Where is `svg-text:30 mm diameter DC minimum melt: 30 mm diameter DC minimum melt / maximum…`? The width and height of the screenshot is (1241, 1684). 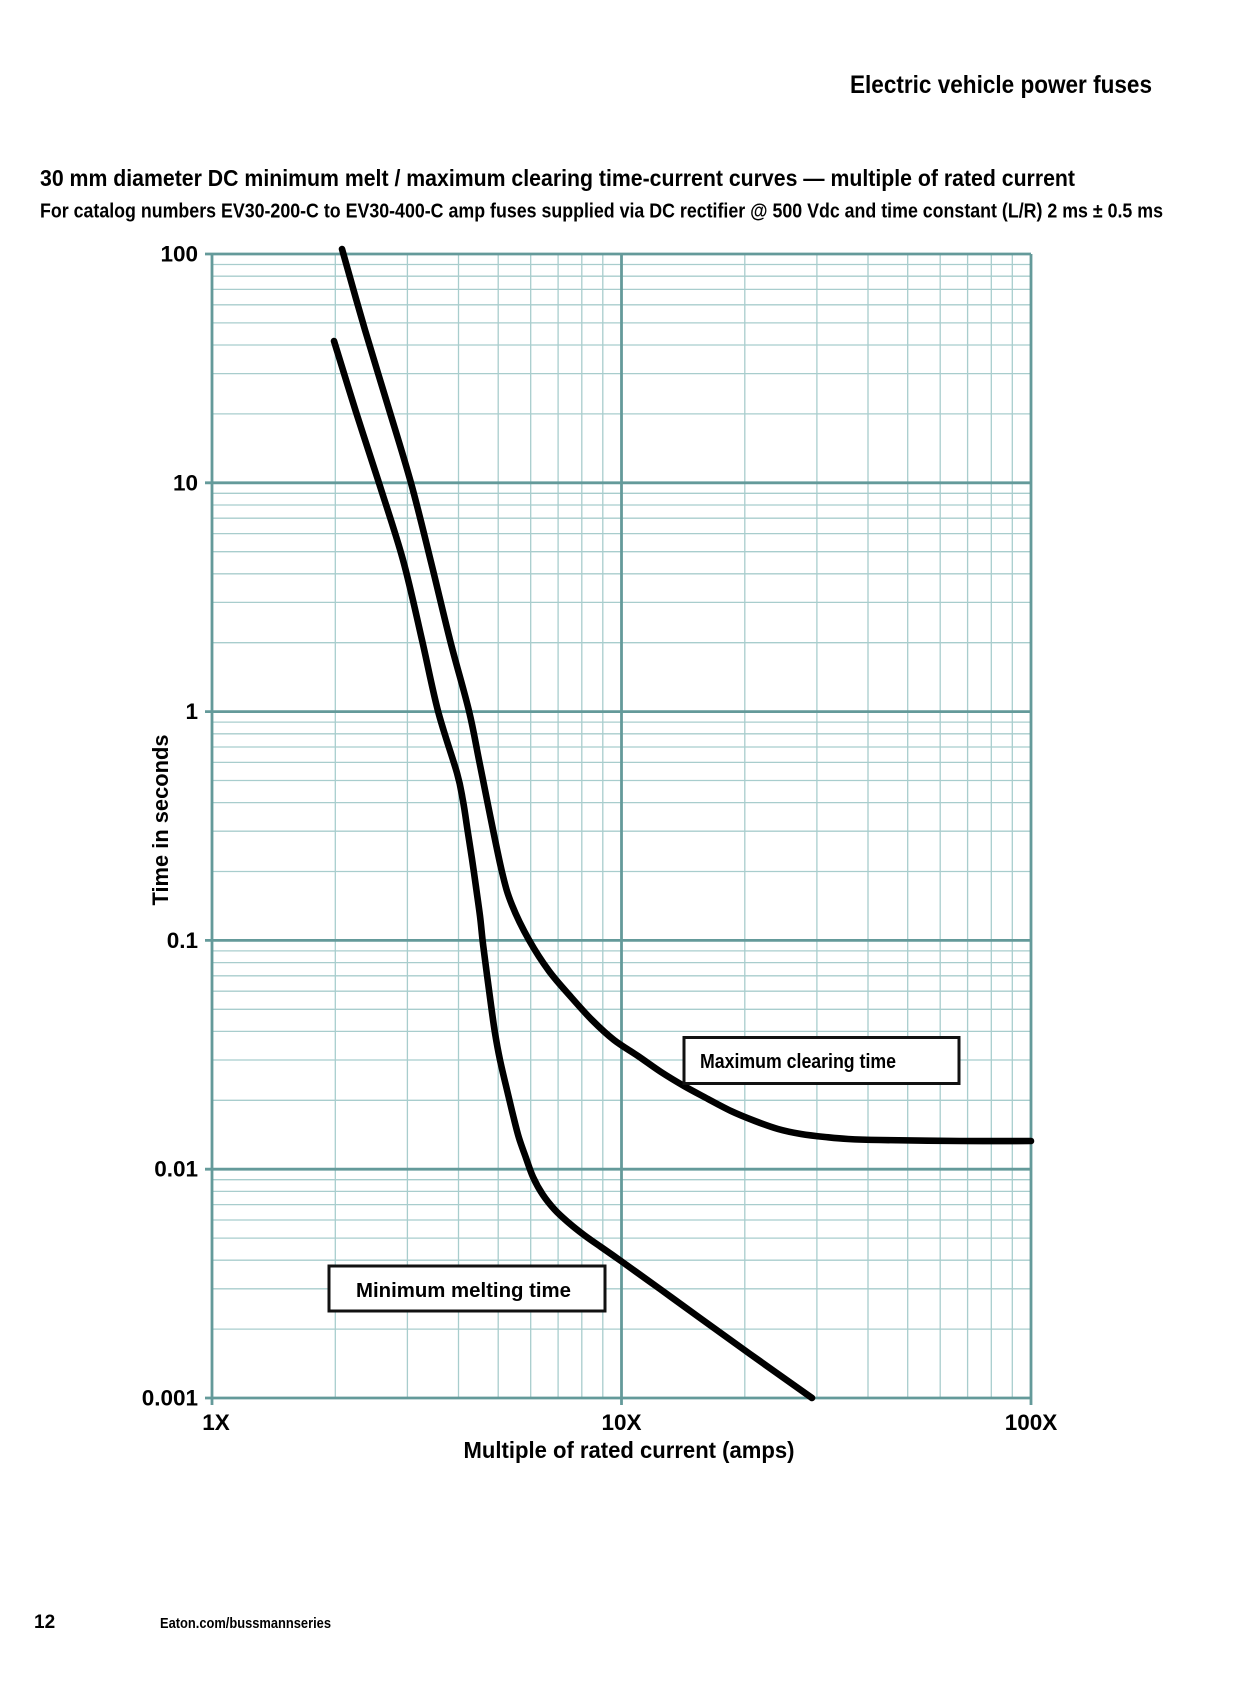
svg-text:30 mm diameter DC minimum melt: 30 mm diameter DC minimum melt / maximum… is located at coordinates (557, 178).